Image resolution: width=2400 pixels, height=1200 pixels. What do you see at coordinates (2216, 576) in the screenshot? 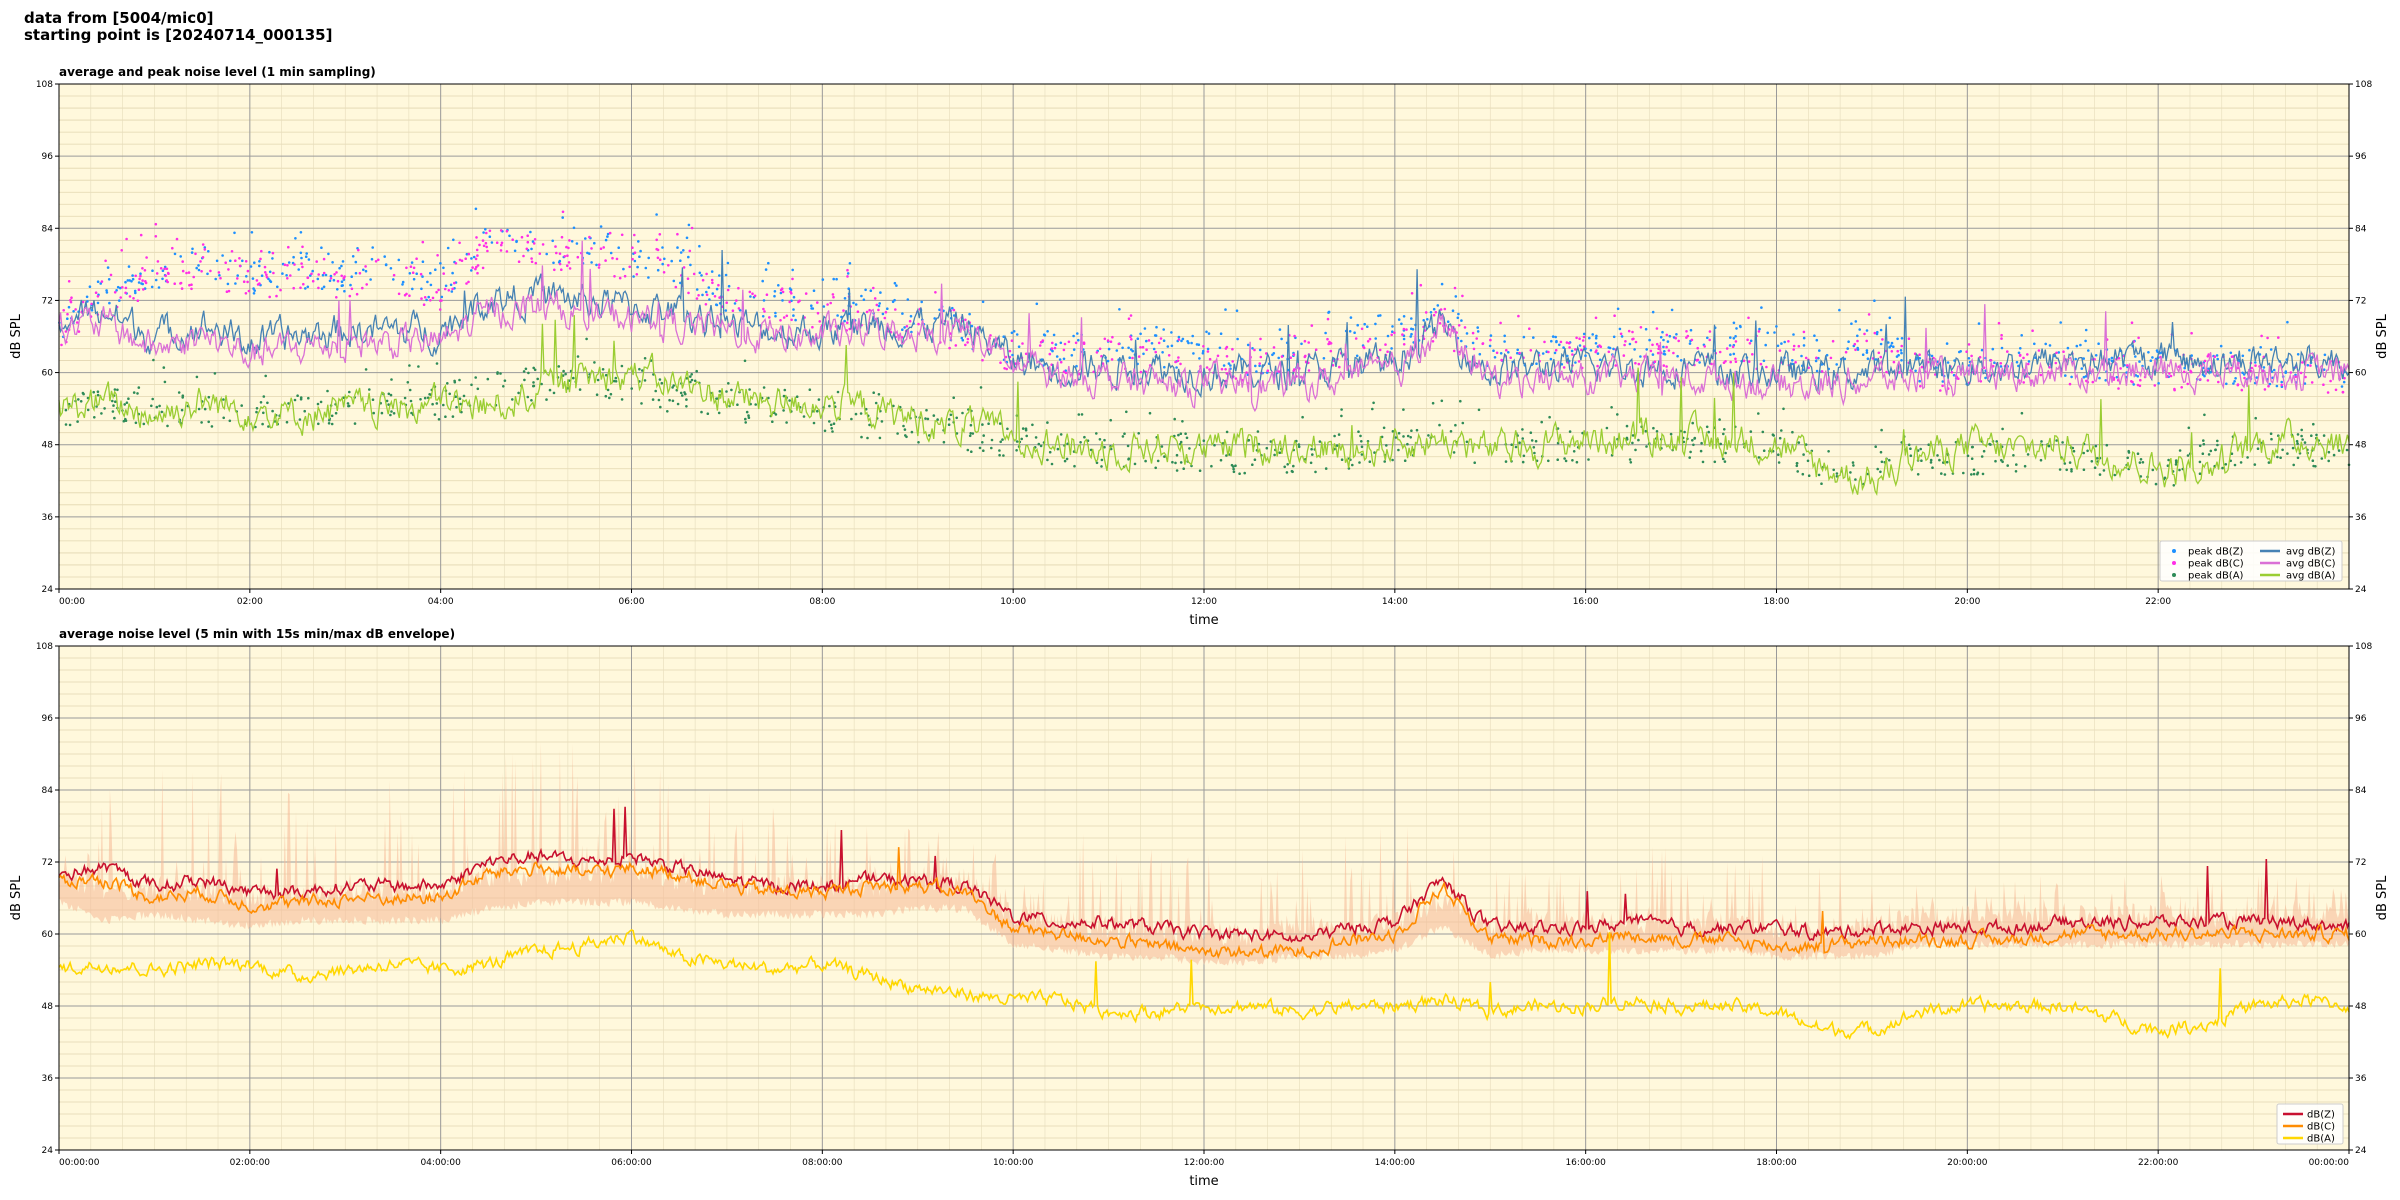
I see `legend-label: peak dB(A)` at bounding box center [2216, 576].